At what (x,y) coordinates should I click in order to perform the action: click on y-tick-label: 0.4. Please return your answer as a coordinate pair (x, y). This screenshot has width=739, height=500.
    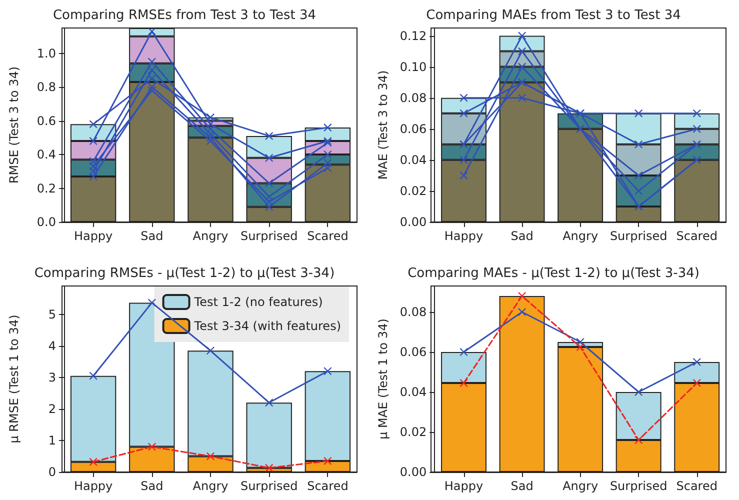
    Looking at the image, I should click on (46, 155).